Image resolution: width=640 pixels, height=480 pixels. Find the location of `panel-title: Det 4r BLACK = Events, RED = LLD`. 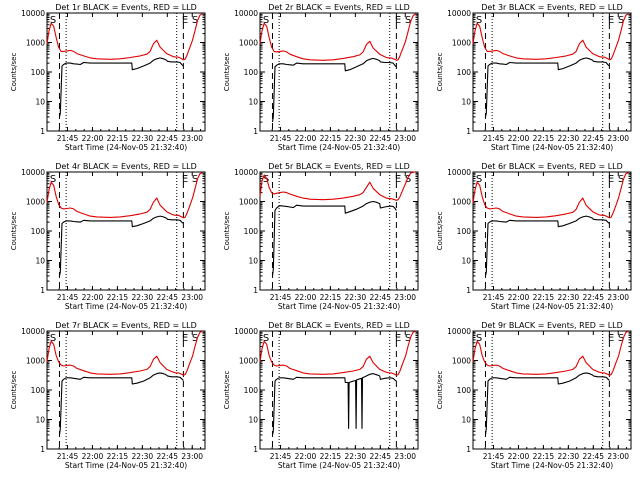

panel-title: Det 4r BLACK = Events, RED = LLD is located at coordinates (126, 166).